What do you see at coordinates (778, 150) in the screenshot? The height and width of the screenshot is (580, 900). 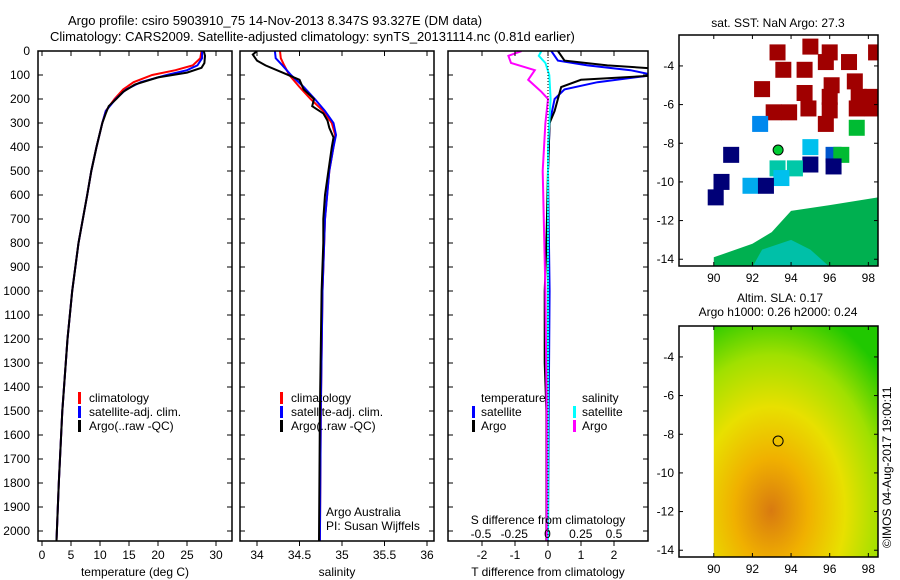 I see `argo-position-marker` at bounding box center [778, 150].